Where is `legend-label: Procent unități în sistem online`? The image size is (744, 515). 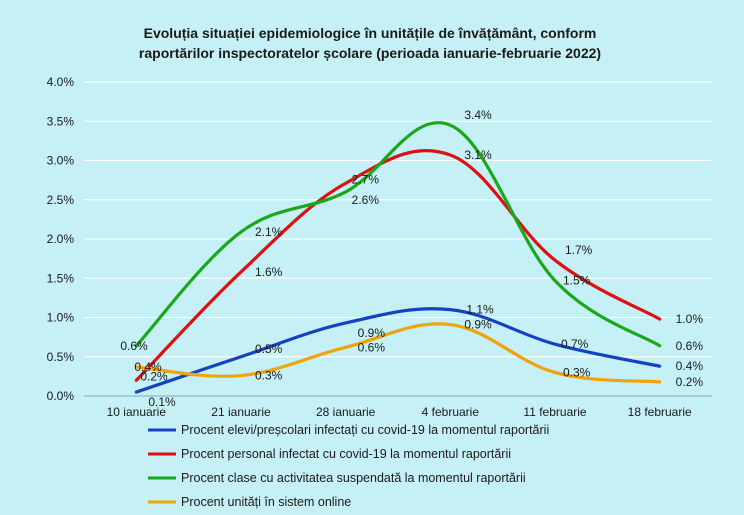 legend-label: Procent unități în sistem online is located at coordinates (266, 502).